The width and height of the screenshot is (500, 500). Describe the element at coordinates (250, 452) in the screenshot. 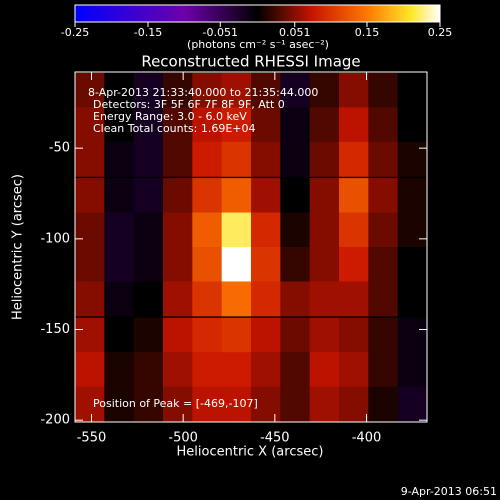

I see `x-axis-label: Heliocentric X (arcsec)` at that location.